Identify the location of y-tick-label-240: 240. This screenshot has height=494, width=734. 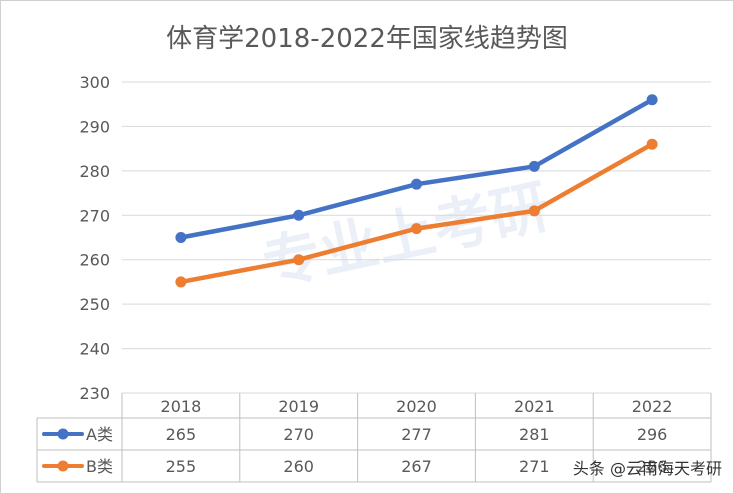
(94, 349).